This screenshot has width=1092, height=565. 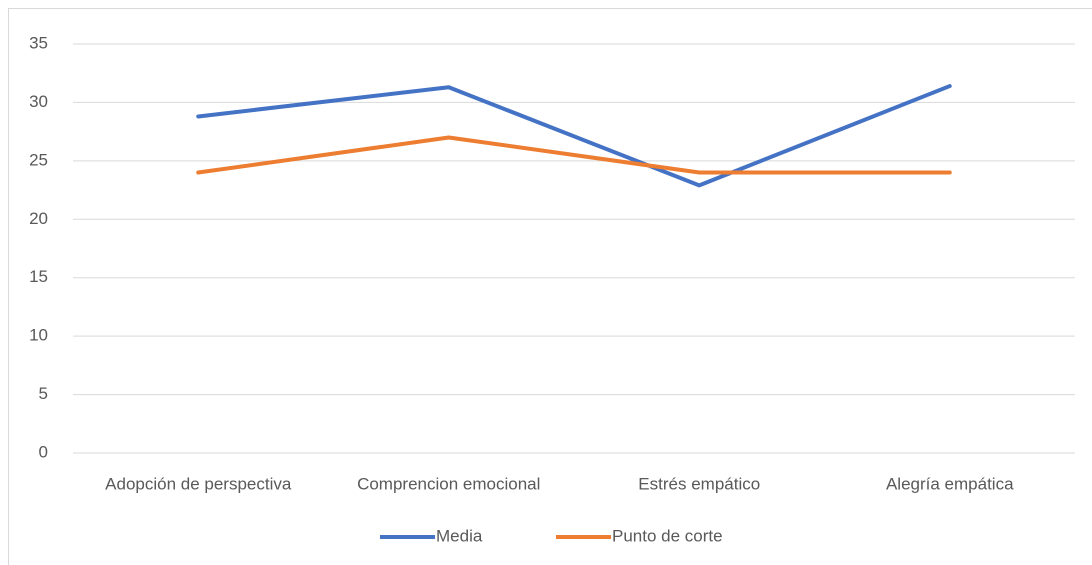 I want to click on y-tick-label: 20, so click(x=38, y=218).